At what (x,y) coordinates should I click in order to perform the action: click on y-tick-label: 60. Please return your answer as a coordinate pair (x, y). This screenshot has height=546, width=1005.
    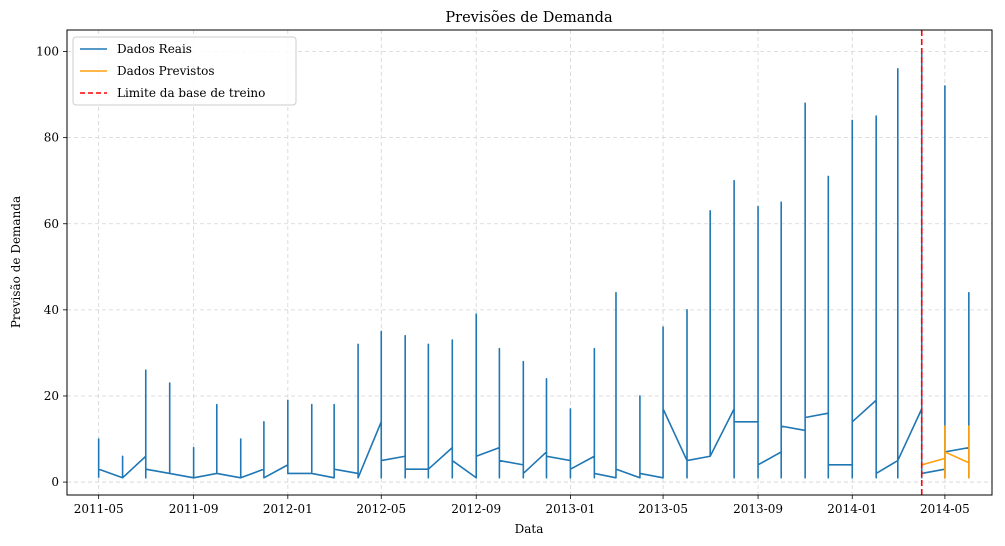
    Looking at the image, I should click on (51, 224).